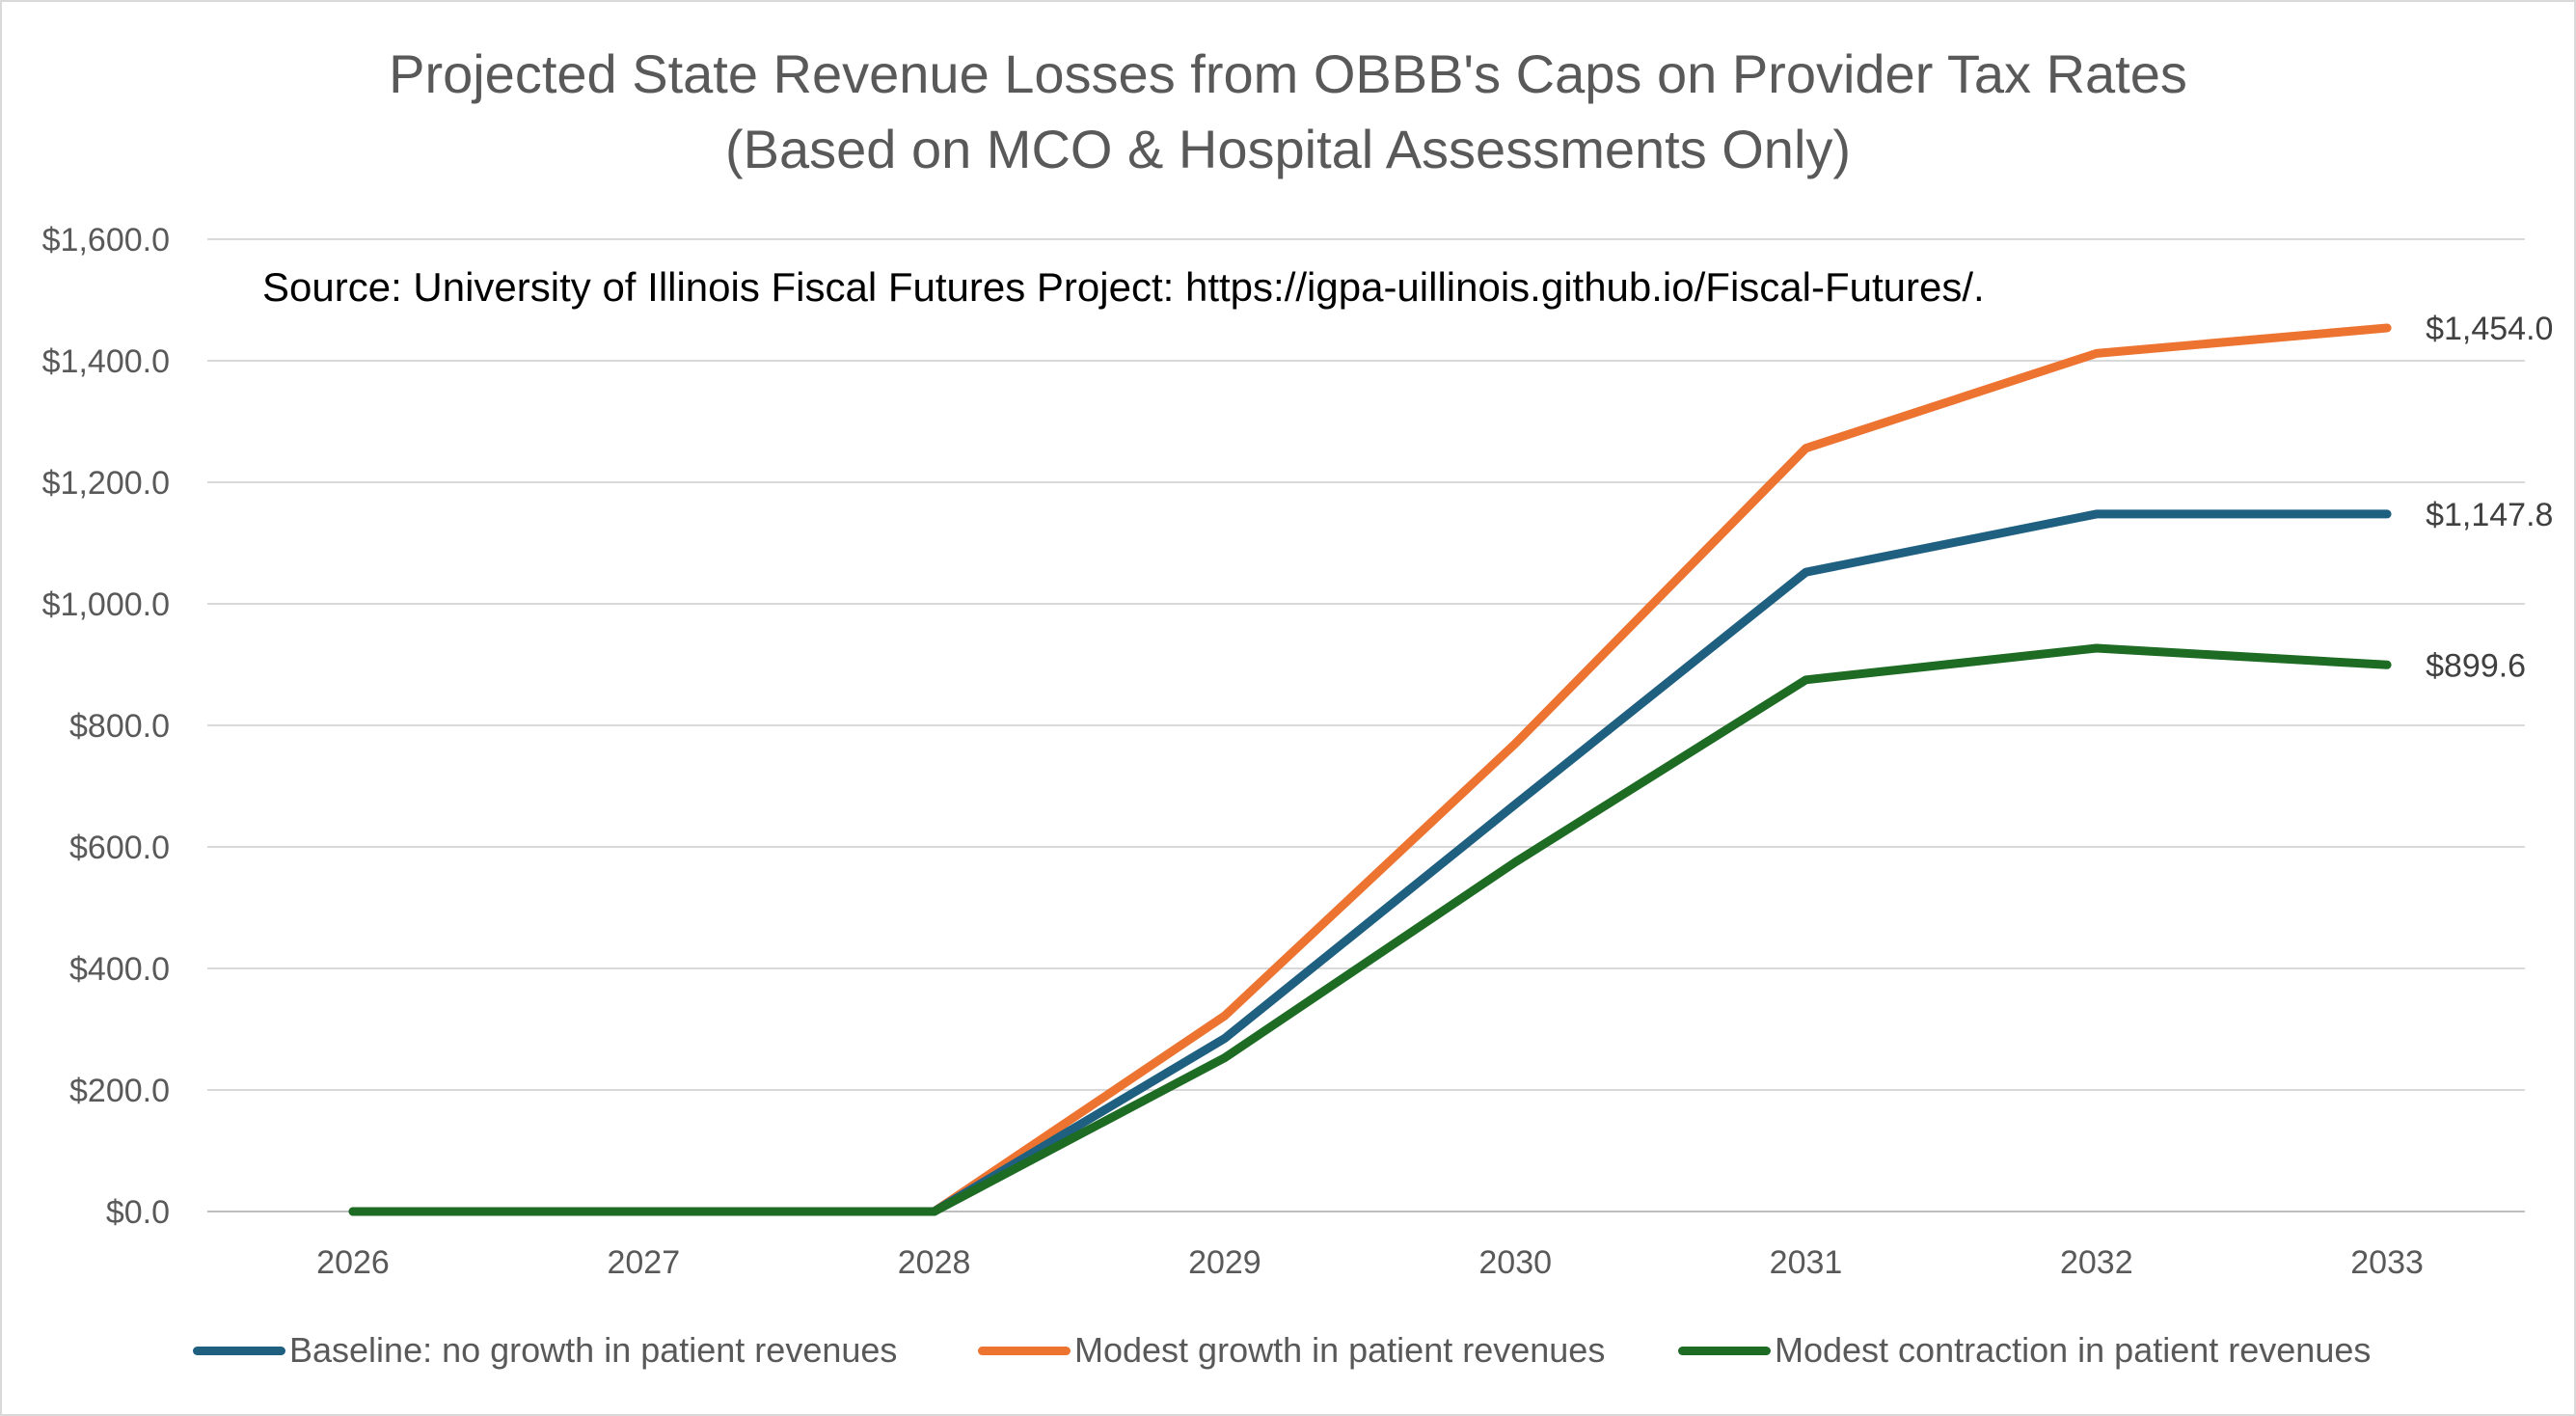 The width and height of the screenshot is (2576, 1416). What do you see at coordinates (106, 483) in the screenshot?
I see `y-tick-label: $1,200.0` at bounding box center [106, 483].